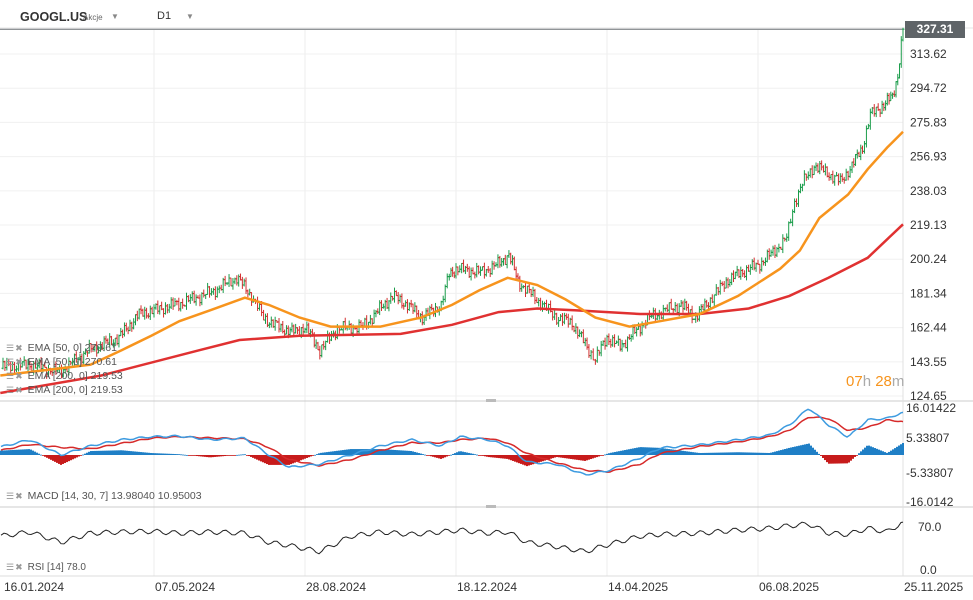 The image size is (973, 600). Describe the element at coordinates (928, 570) in the screenshot. I see `rsi-axis-label: 0.0` at that location.